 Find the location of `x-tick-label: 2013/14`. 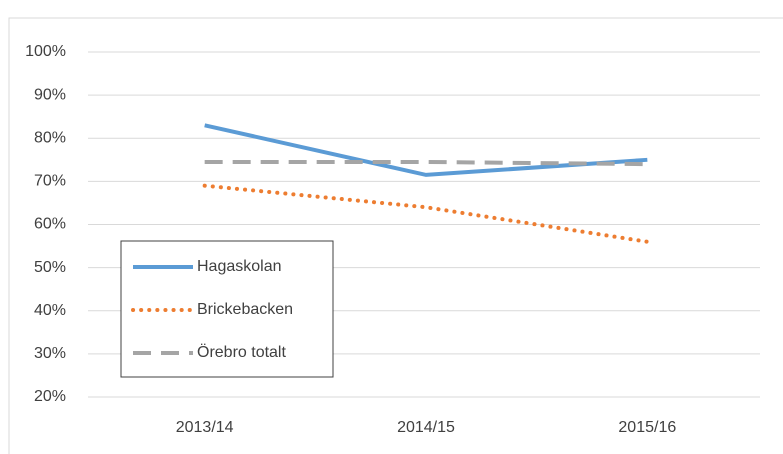

x-tick-label: 2013/14 is located at coordinates (205, 427).